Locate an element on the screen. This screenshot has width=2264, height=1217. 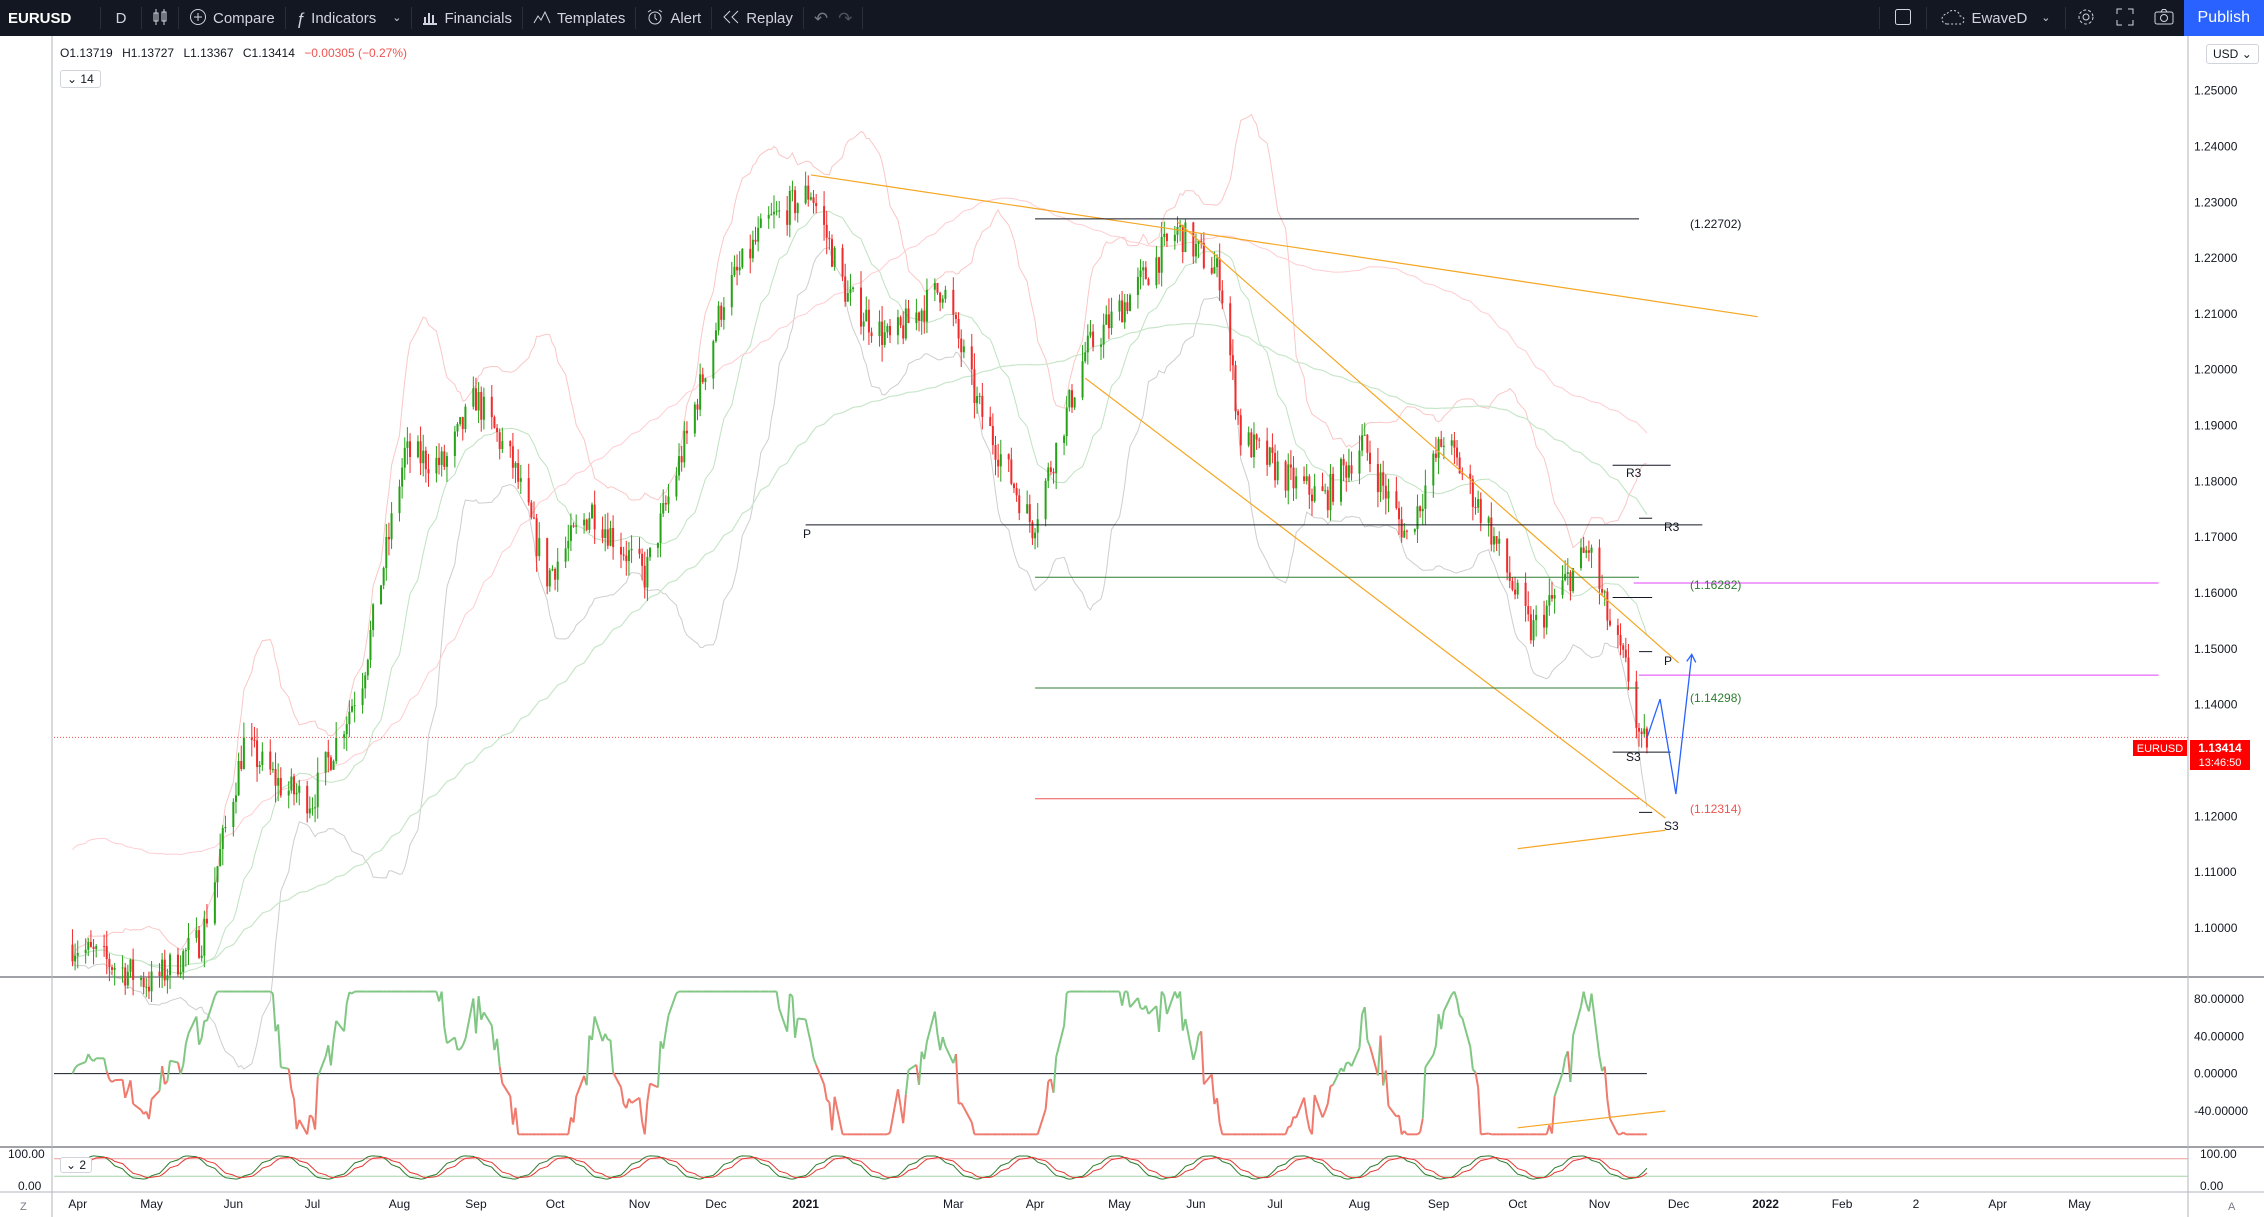
templates-button: Templates is located at coordinates (579, 18).